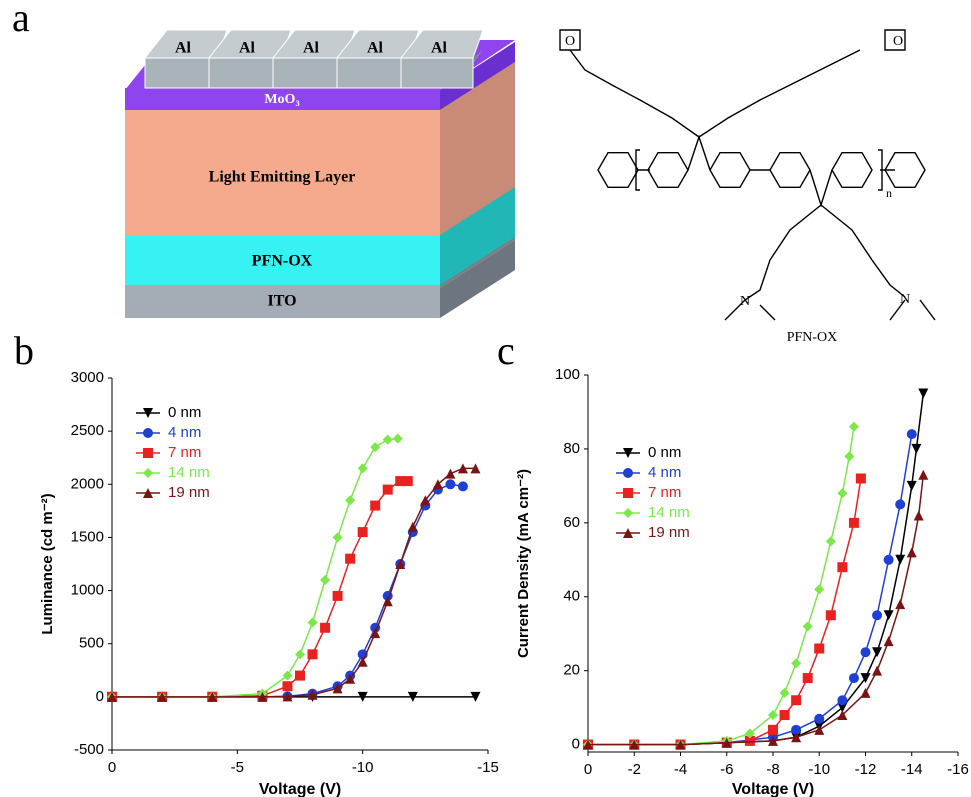 Image resolution: width=971 pixels, height=797 pixels. Describe the element at coordinates (87, 483) in the screenshot. I see `y-tick-label: 2000` at that location.